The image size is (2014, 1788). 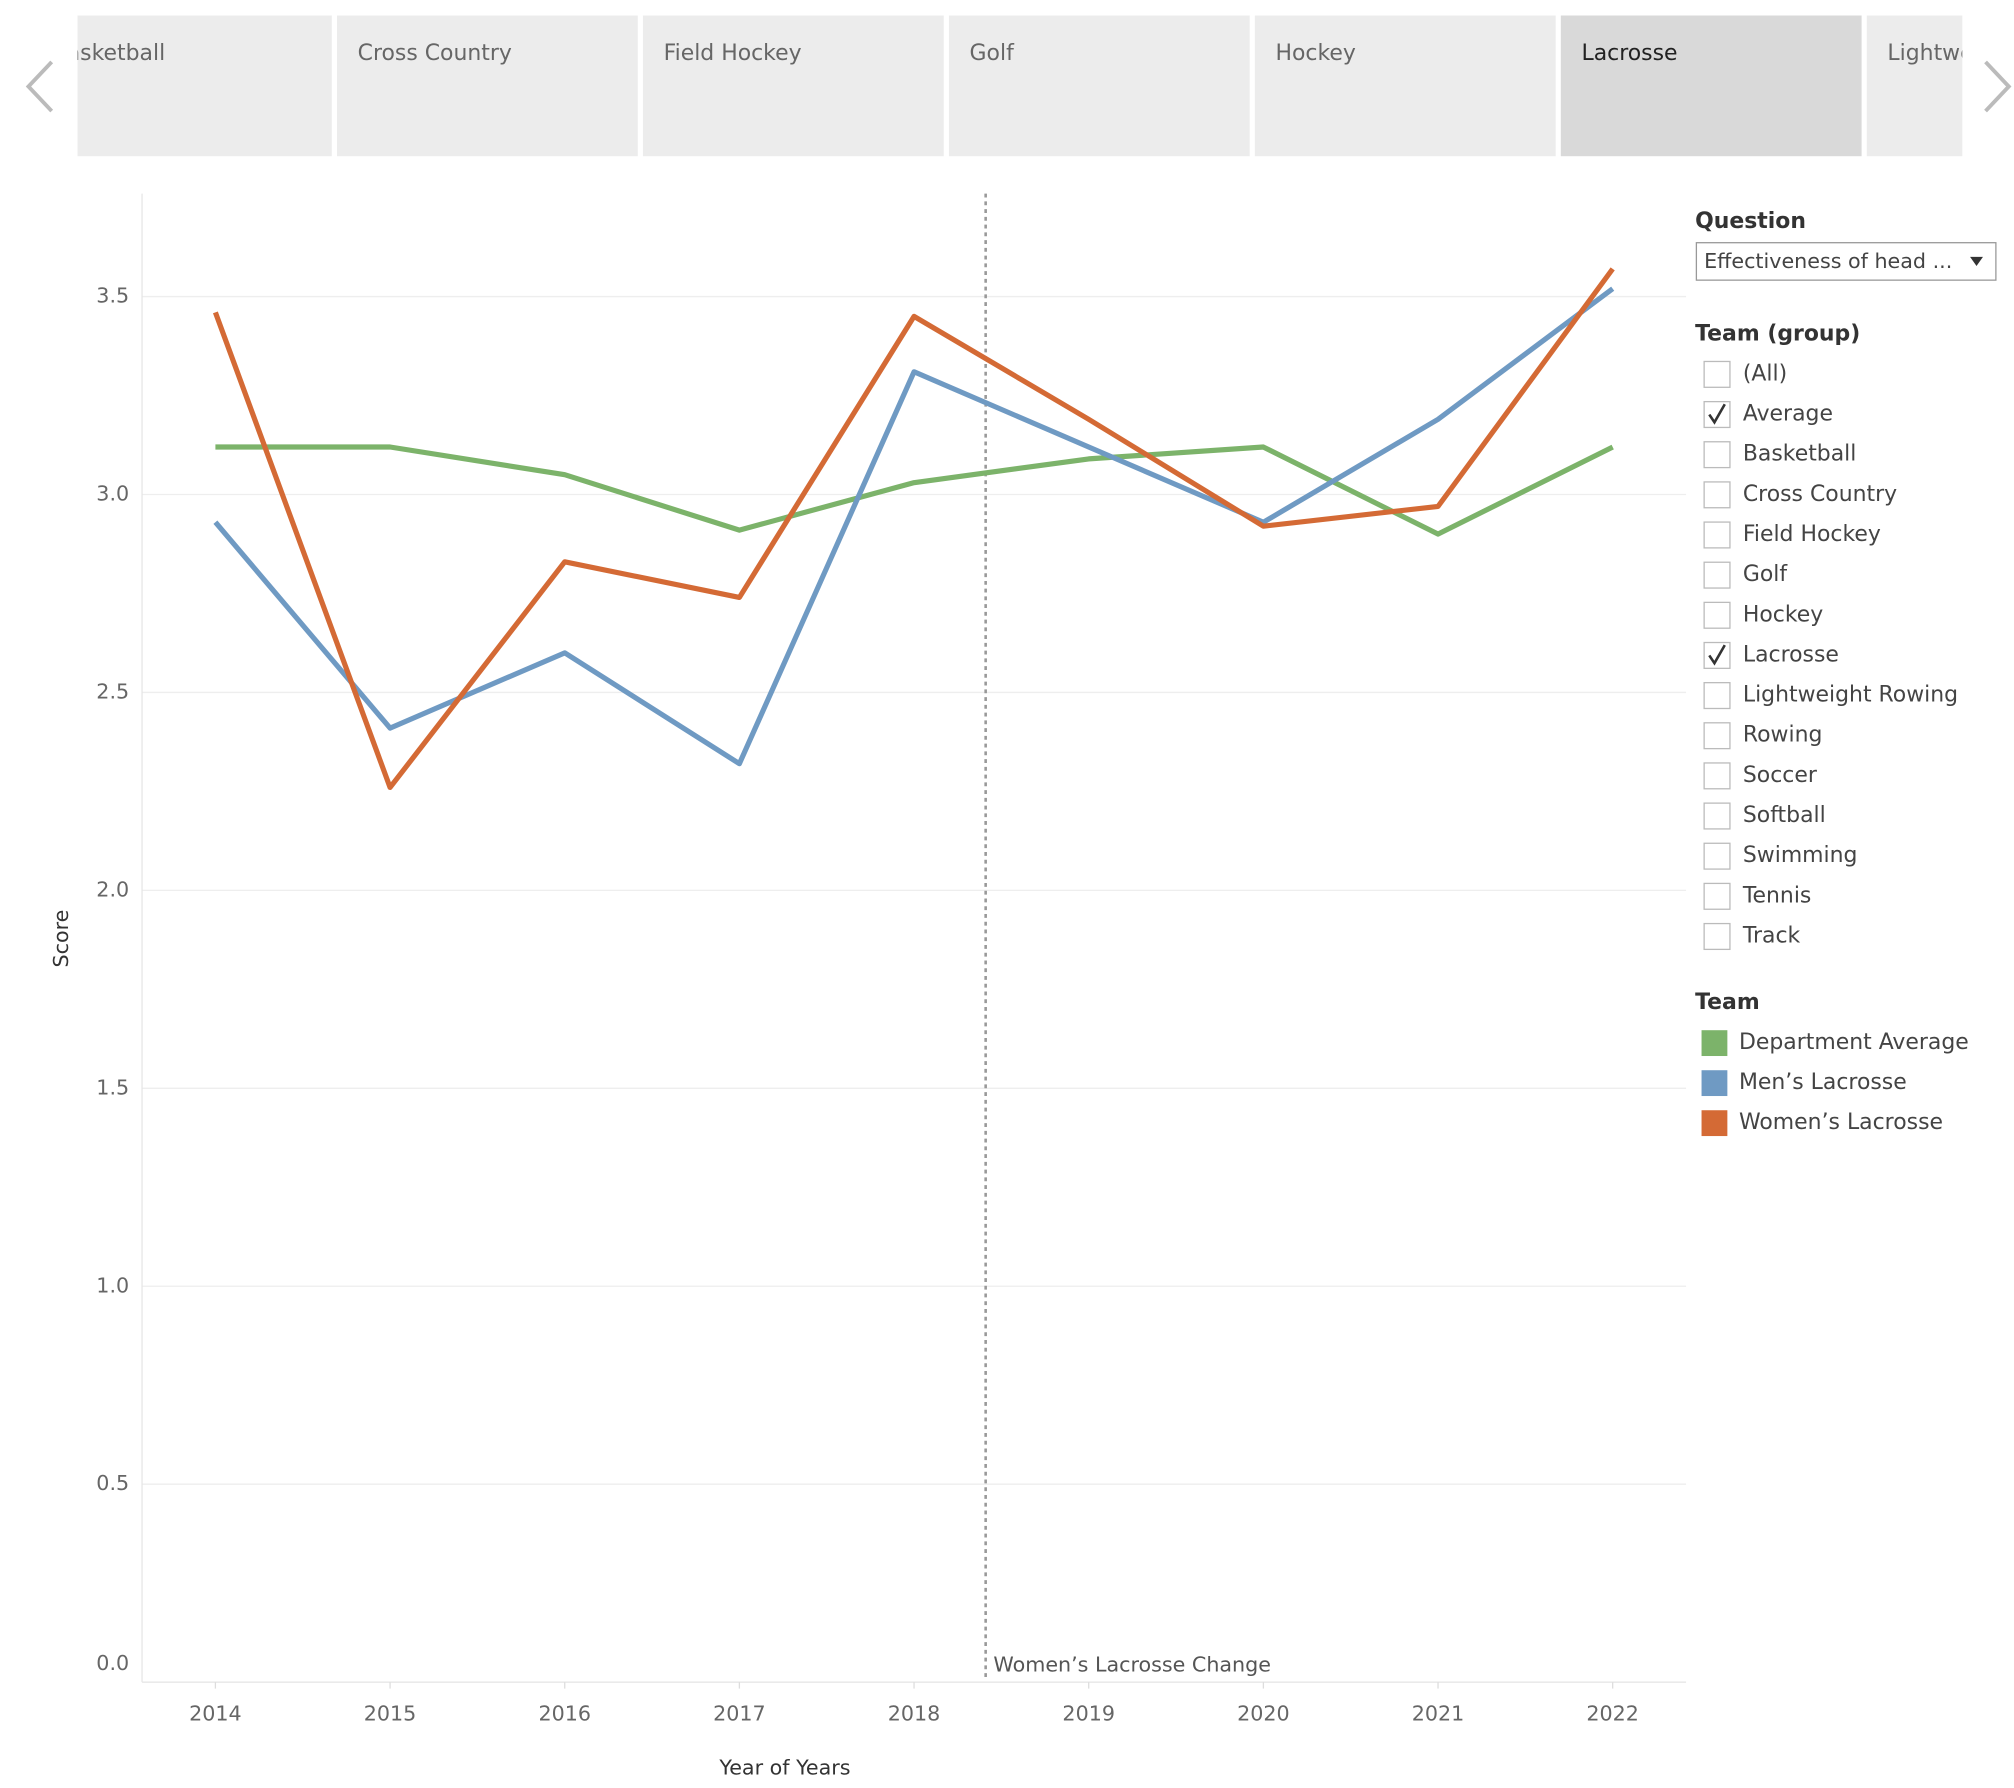 I want to click on checkbox-label: Basketball, so click(x=1800, y=454).